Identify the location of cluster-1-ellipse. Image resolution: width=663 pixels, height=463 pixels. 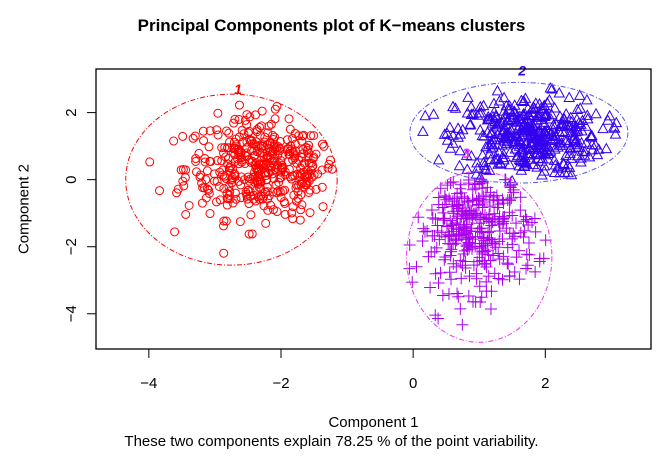
(231, 179).